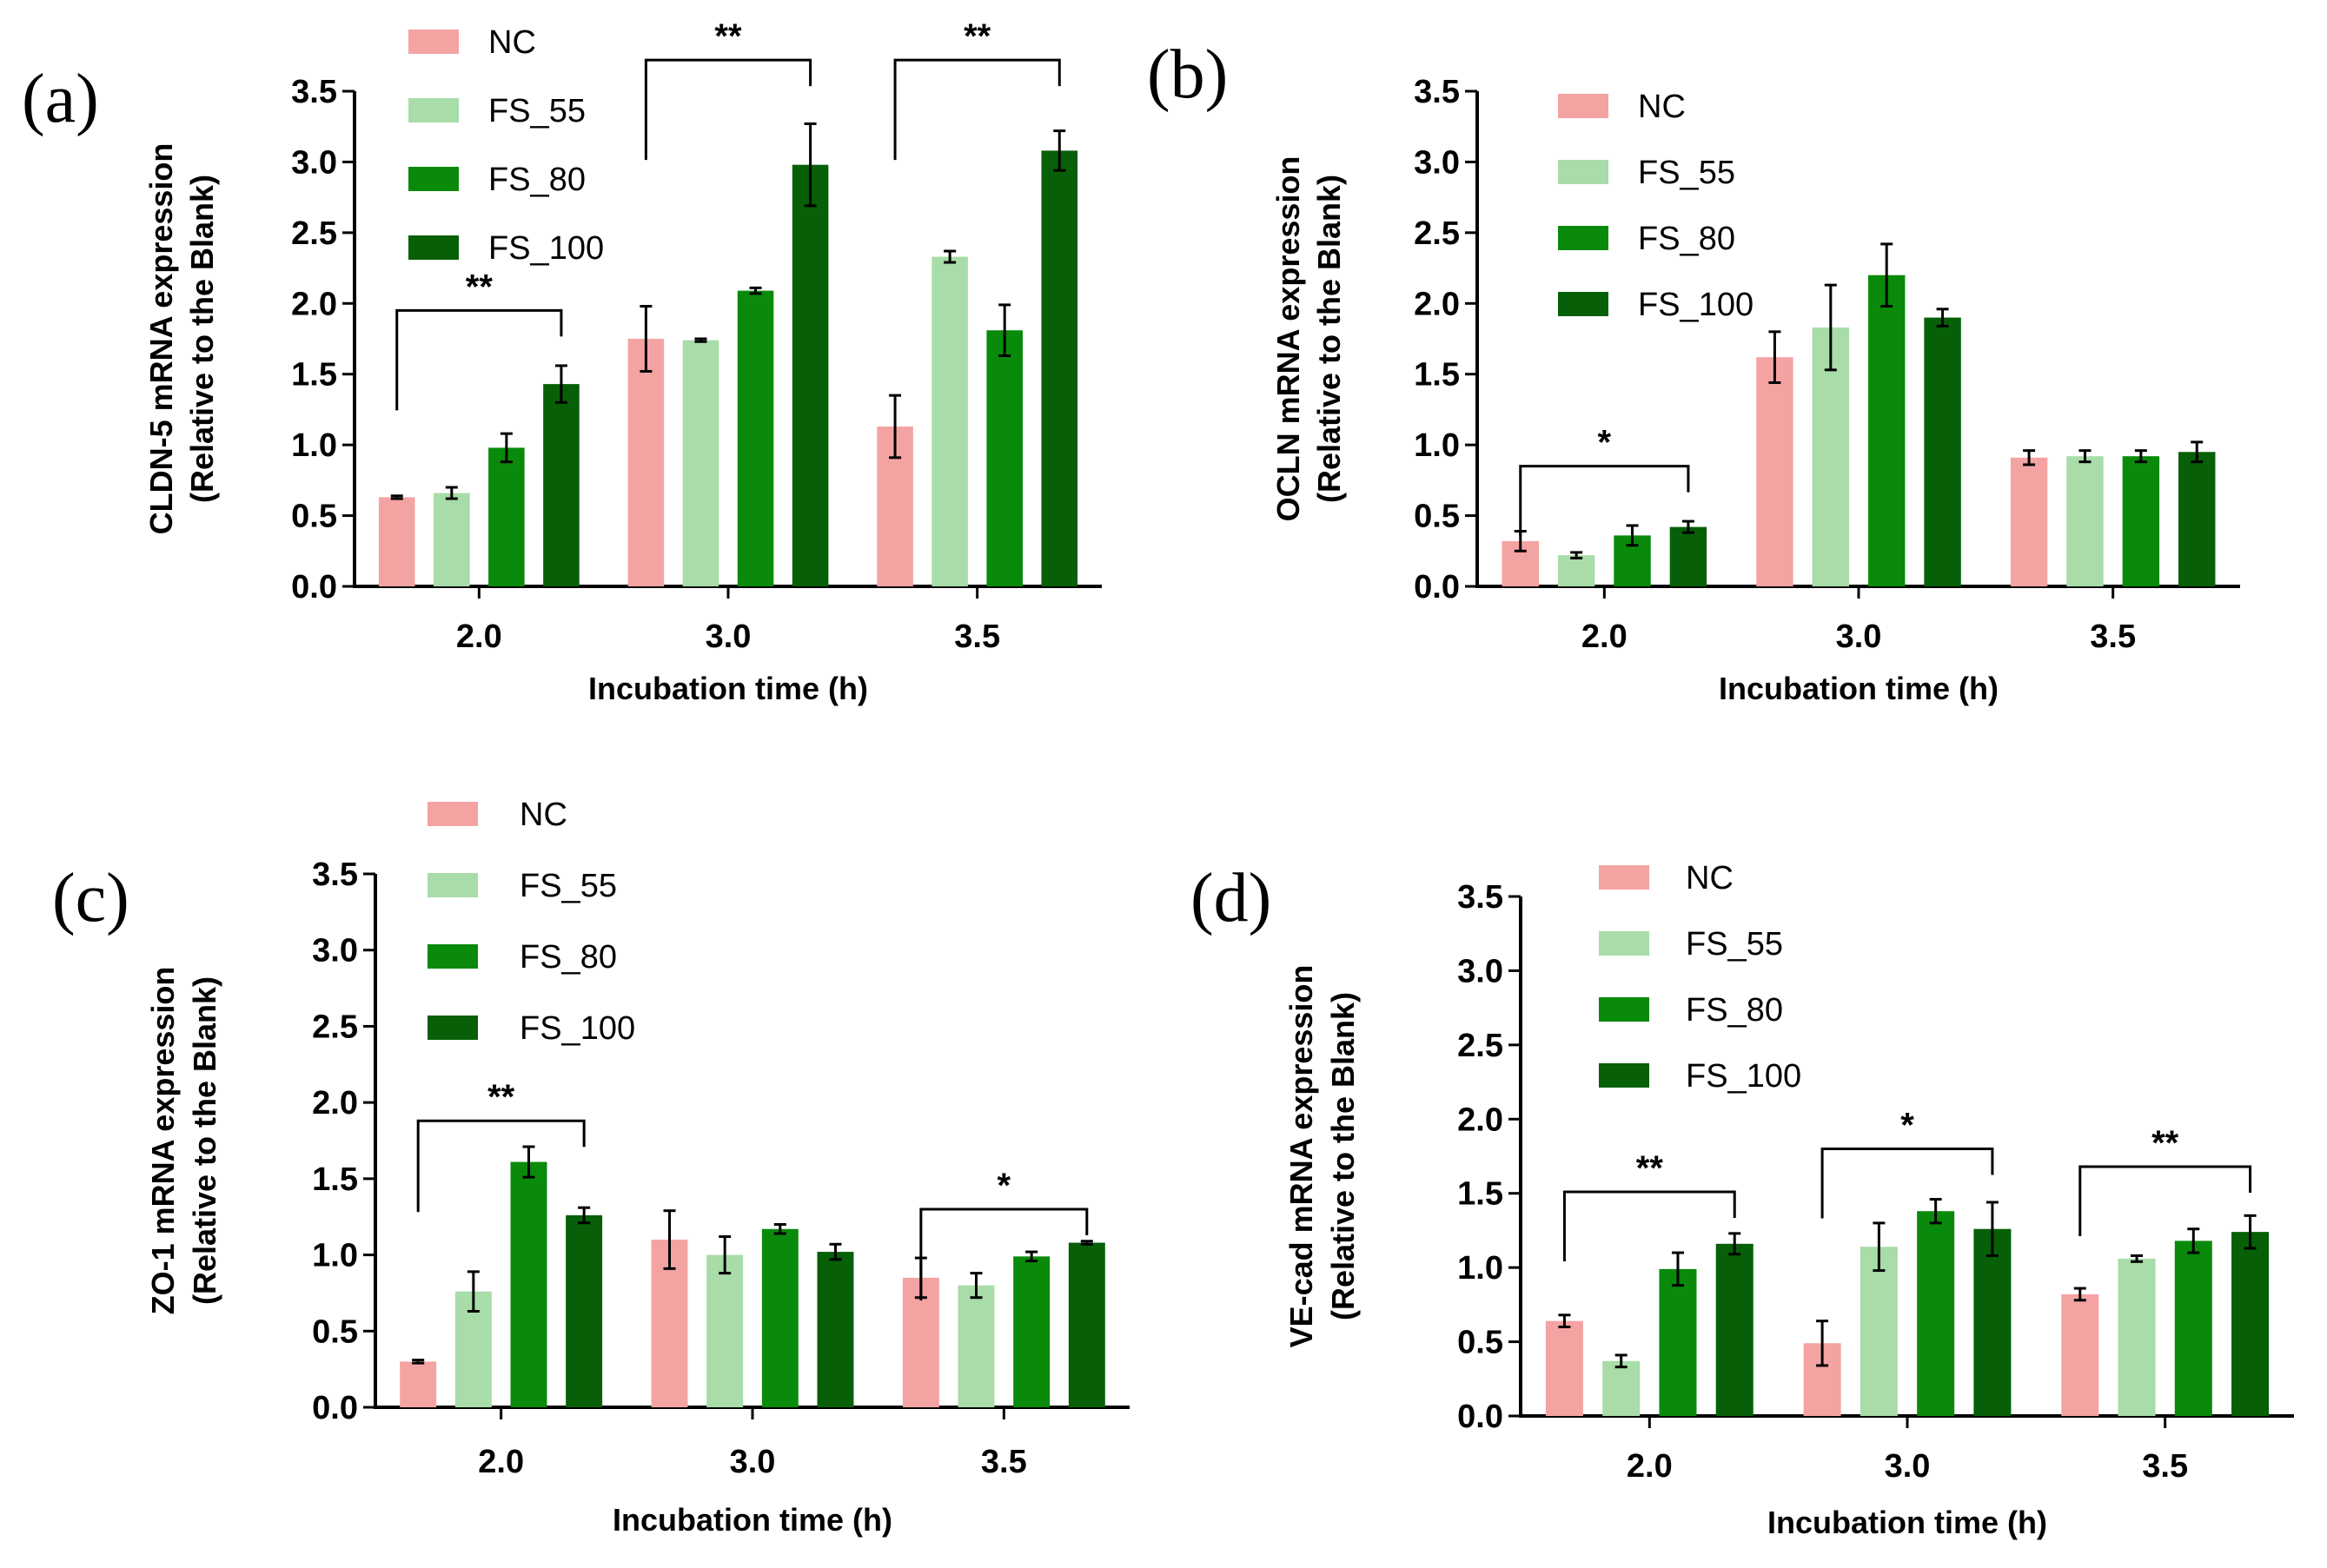 This screenshot has height=1568, width=2327. I want to click on significance-label: *, so click(1605, 443).